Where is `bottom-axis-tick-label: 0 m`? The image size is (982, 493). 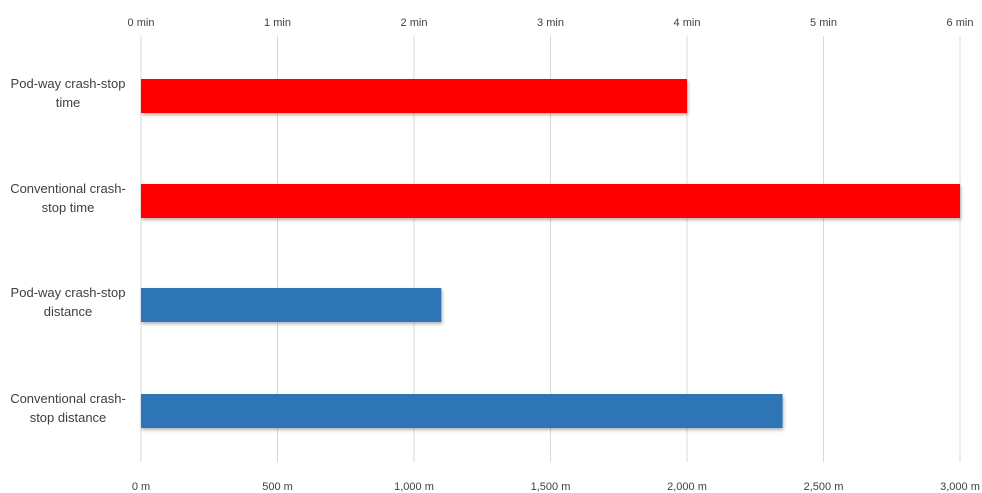
bottom-axis-tick-label: 0 m is located at coordinates (141, 487).